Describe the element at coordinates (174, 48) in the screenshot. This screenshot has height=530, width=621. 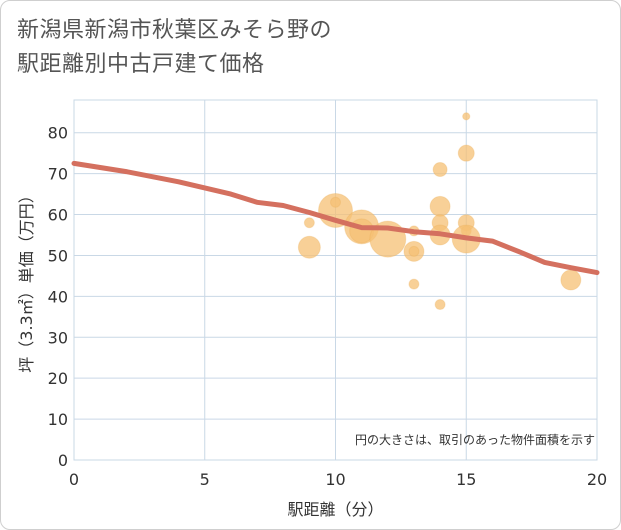
I see `chart-title: 新潟県新潟市秋葉区みそら野の 駅距離別中古戸建て価格` at that location.